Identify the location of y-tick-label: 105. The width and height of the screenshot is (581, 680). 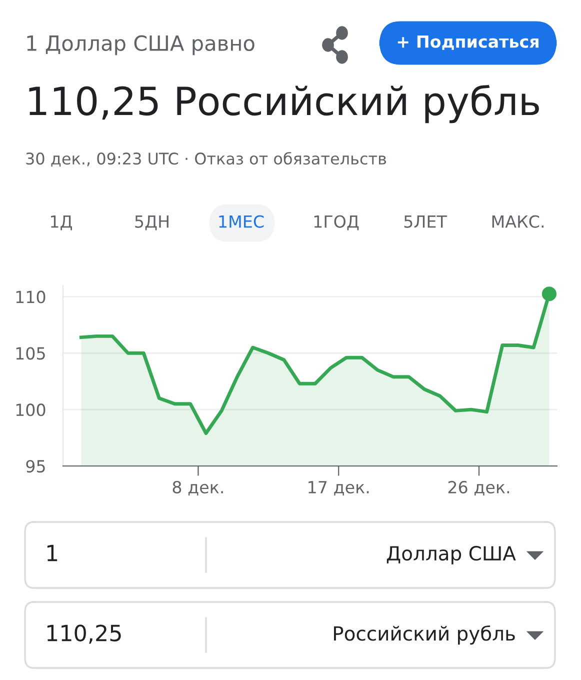
(30, 353).